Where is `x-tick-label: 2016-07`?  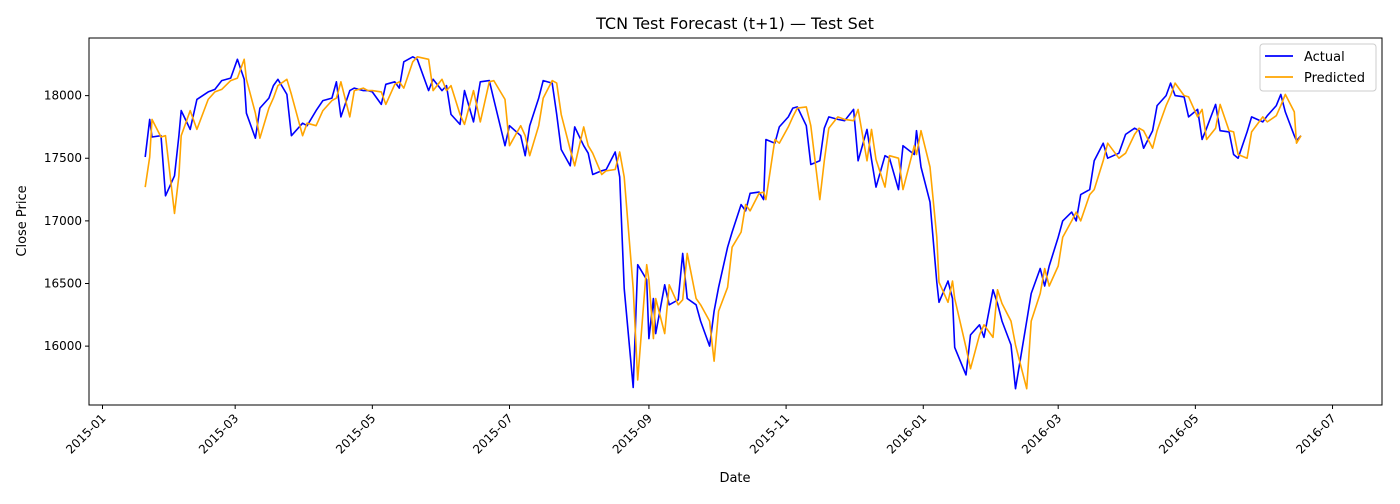 x-tick-label: 2016-07 is located at coordinates (1315, 433).